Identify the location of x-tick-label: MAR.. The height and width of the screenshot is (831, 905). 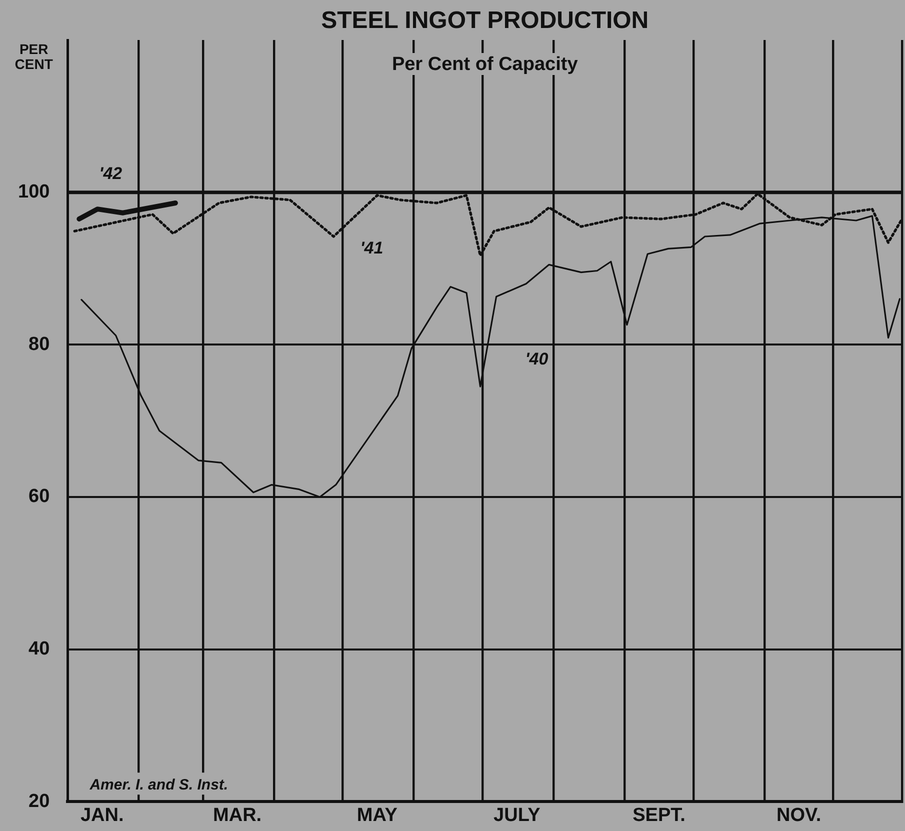
(237, 815).